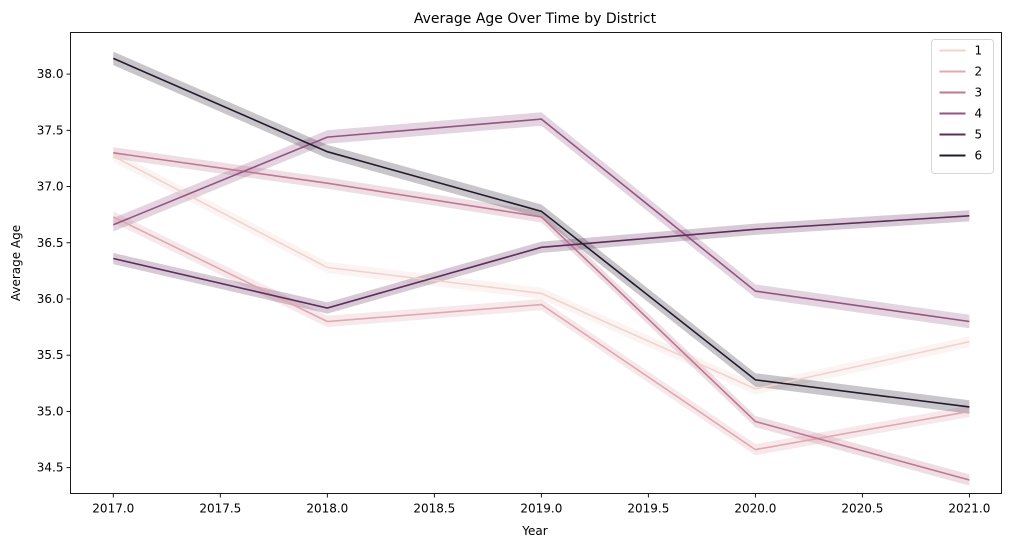  Describe the element at coordinates (50, 187) in the screenshot. I see `y-tick-label: 37.0` at that location.